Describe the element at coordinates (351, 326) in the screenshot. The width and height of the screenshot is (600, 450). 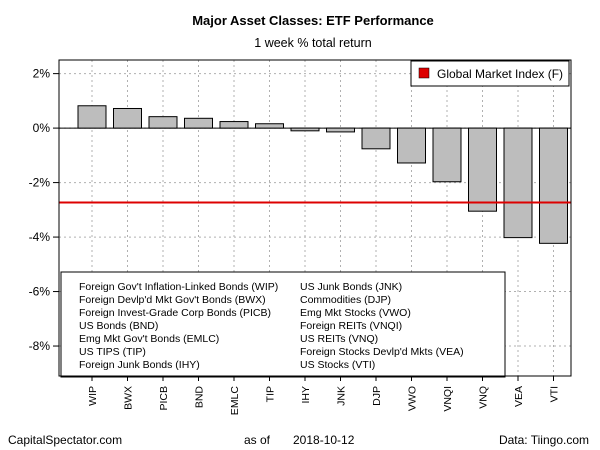
I see `annotation-right-line: Foreign REITs (VNQI)` at that location.